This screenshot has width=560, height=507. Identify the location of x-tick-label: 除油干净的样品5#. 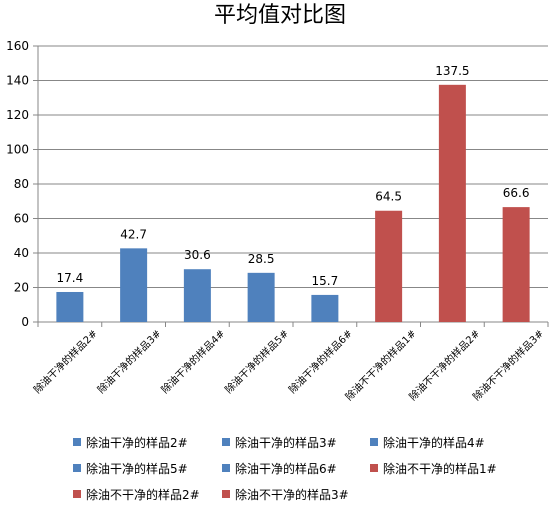
(256, 361).